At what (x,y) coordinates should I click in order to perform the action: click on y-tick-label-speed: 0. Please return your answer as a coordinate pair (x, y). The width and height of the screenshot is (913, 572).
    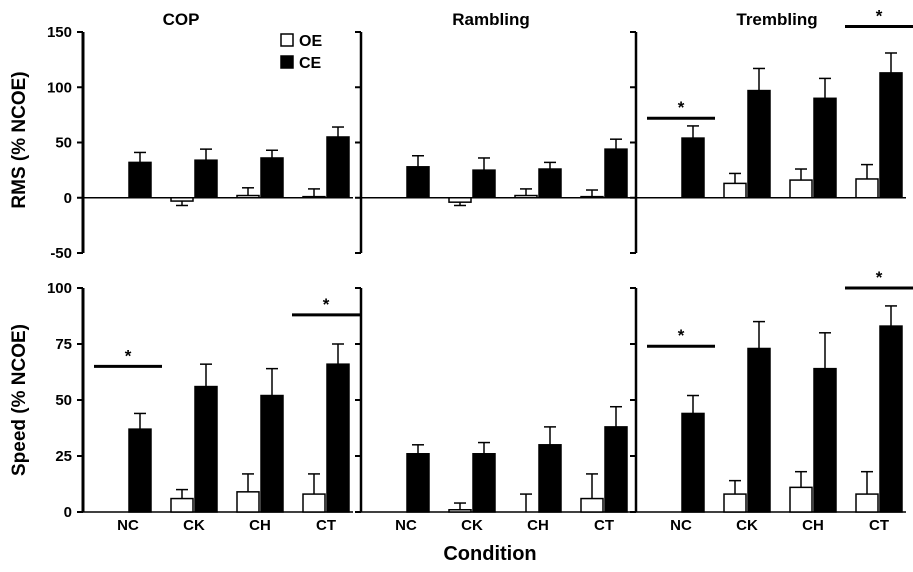
    Looking at the image, I should click on (68, 512).